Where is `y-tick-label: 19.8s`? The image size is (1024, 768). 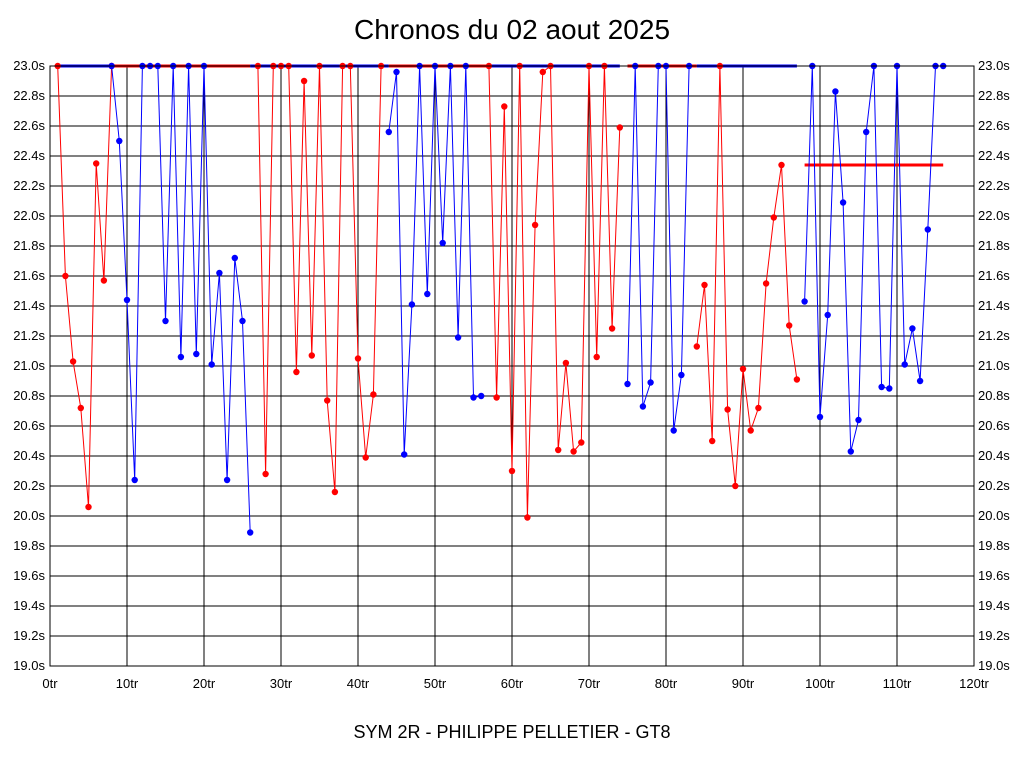 y-tick-label: 19.8s is located at coordinates (29, 545).